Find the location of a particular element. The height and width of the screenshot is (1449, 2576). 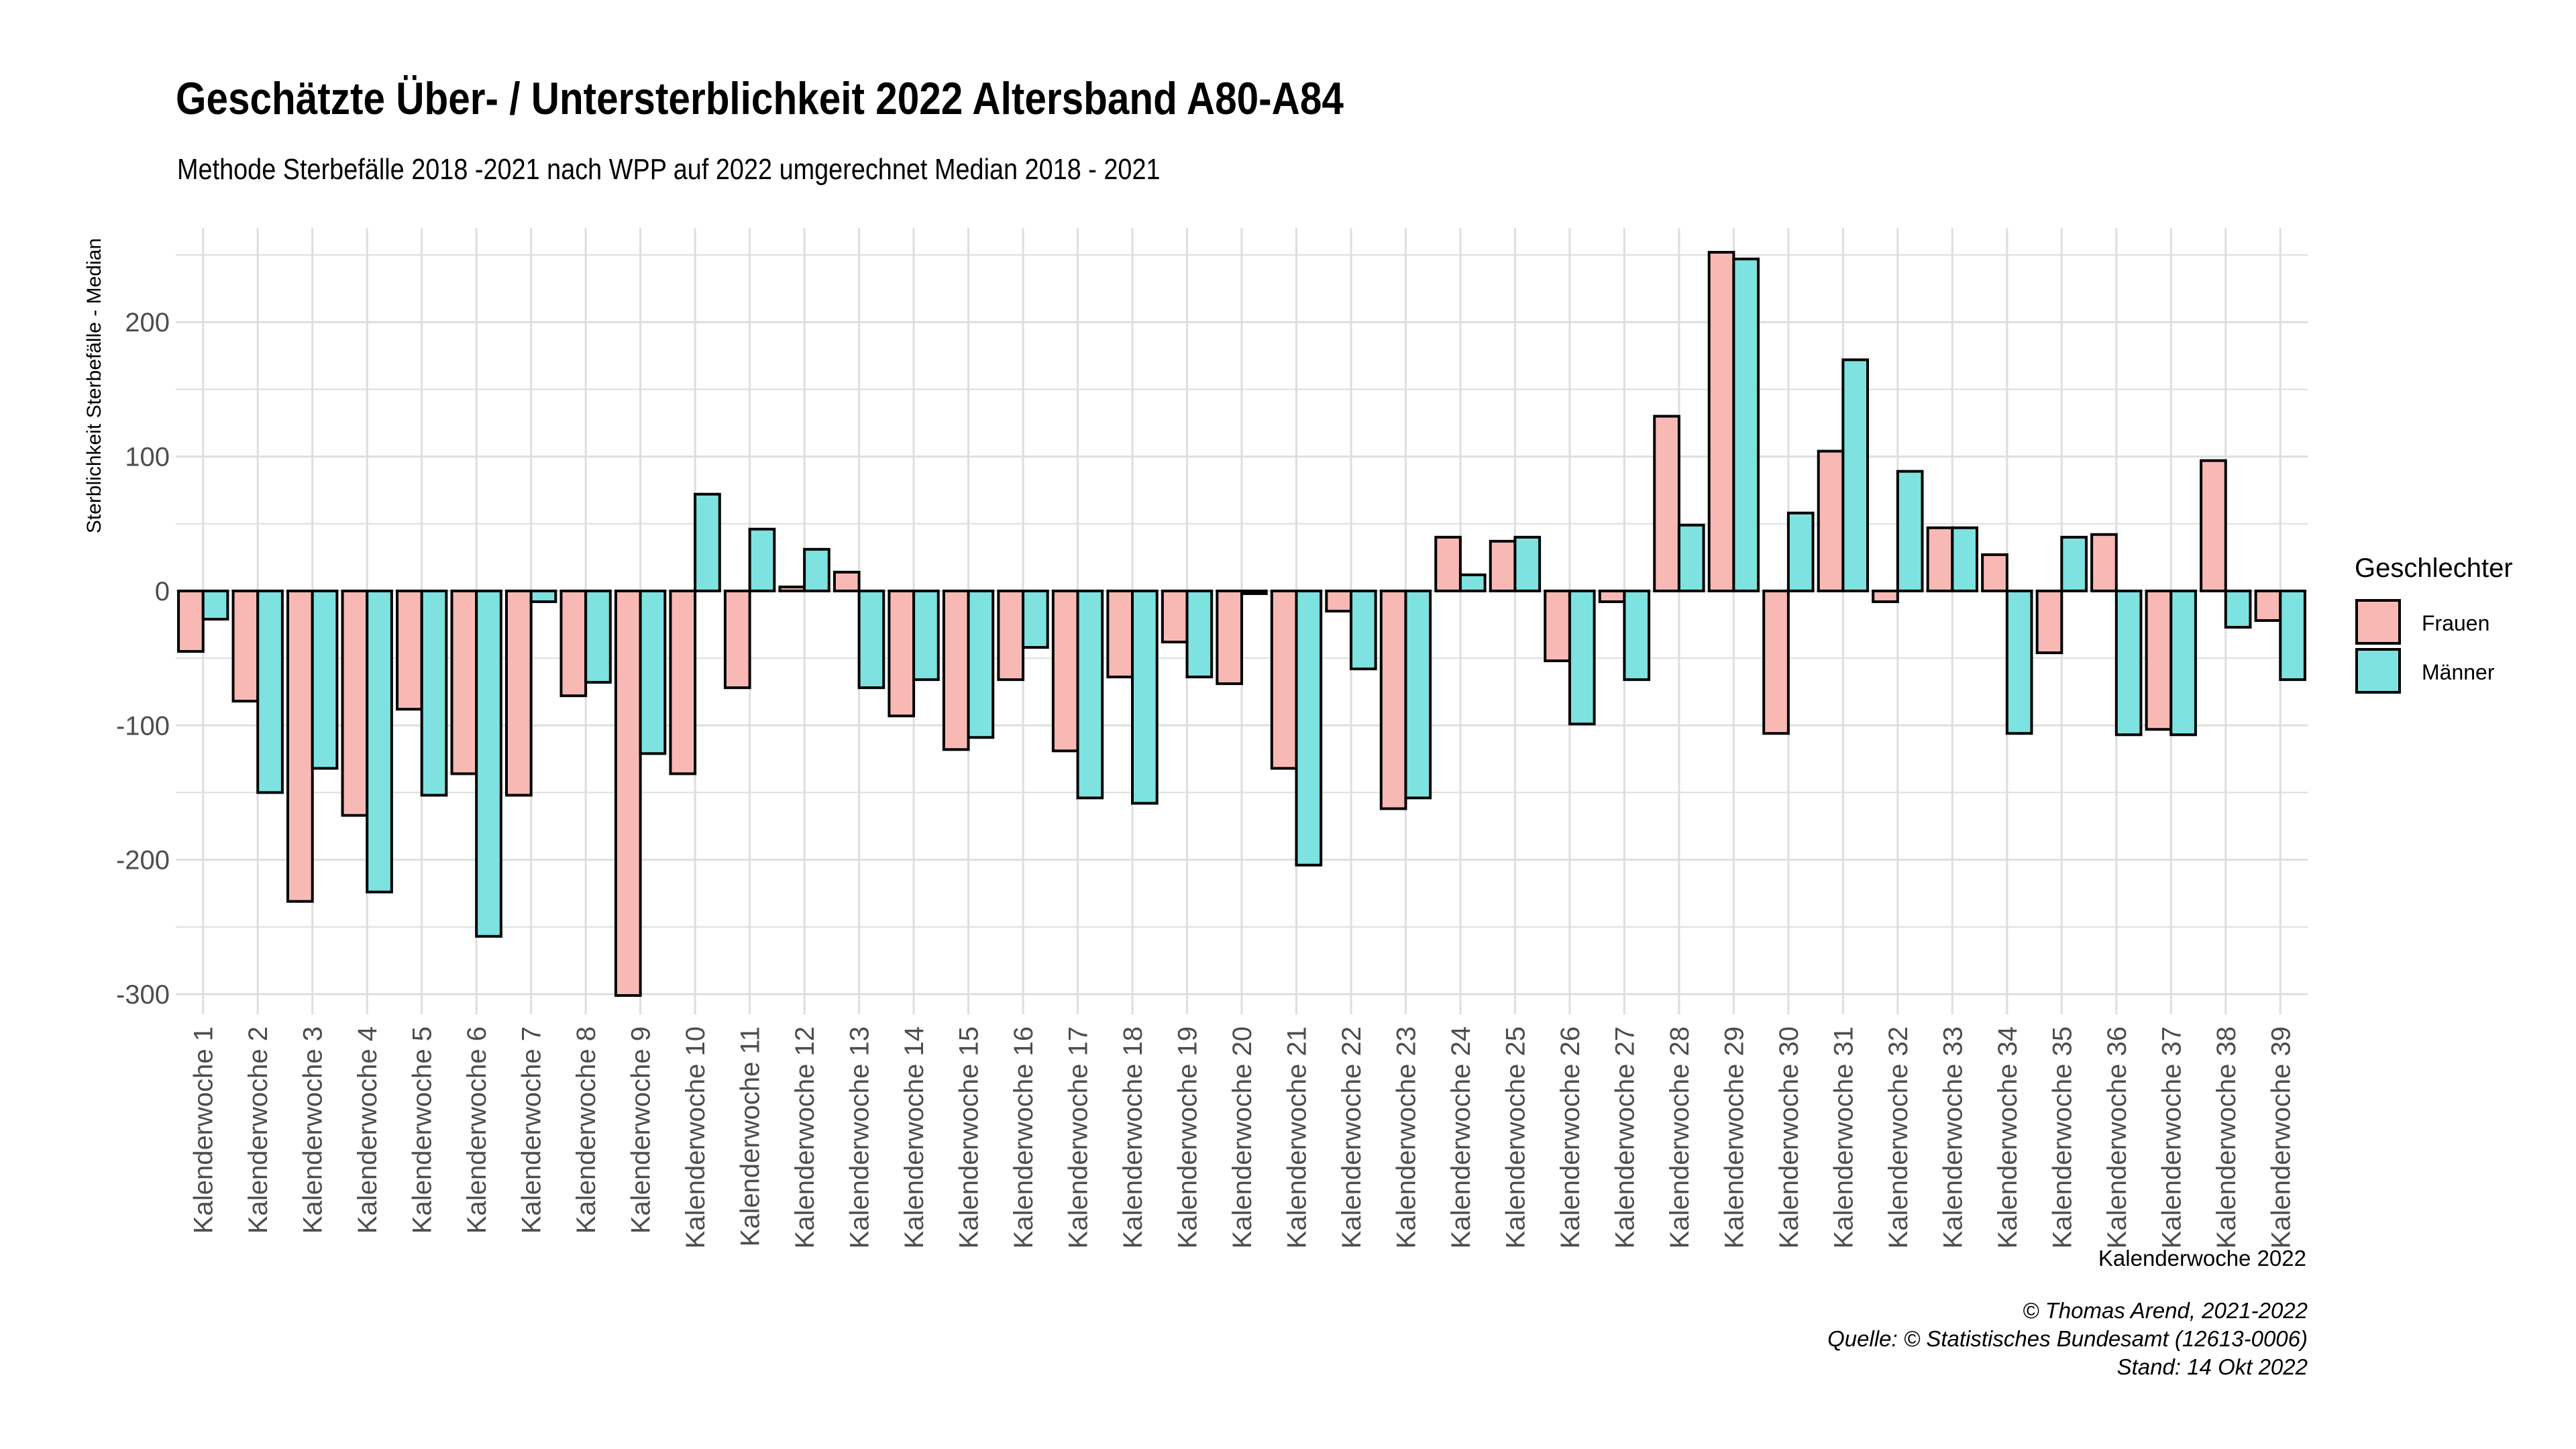

x-tick-label: Kalenderwoche 20 is located at coordinates (1242, 1137).